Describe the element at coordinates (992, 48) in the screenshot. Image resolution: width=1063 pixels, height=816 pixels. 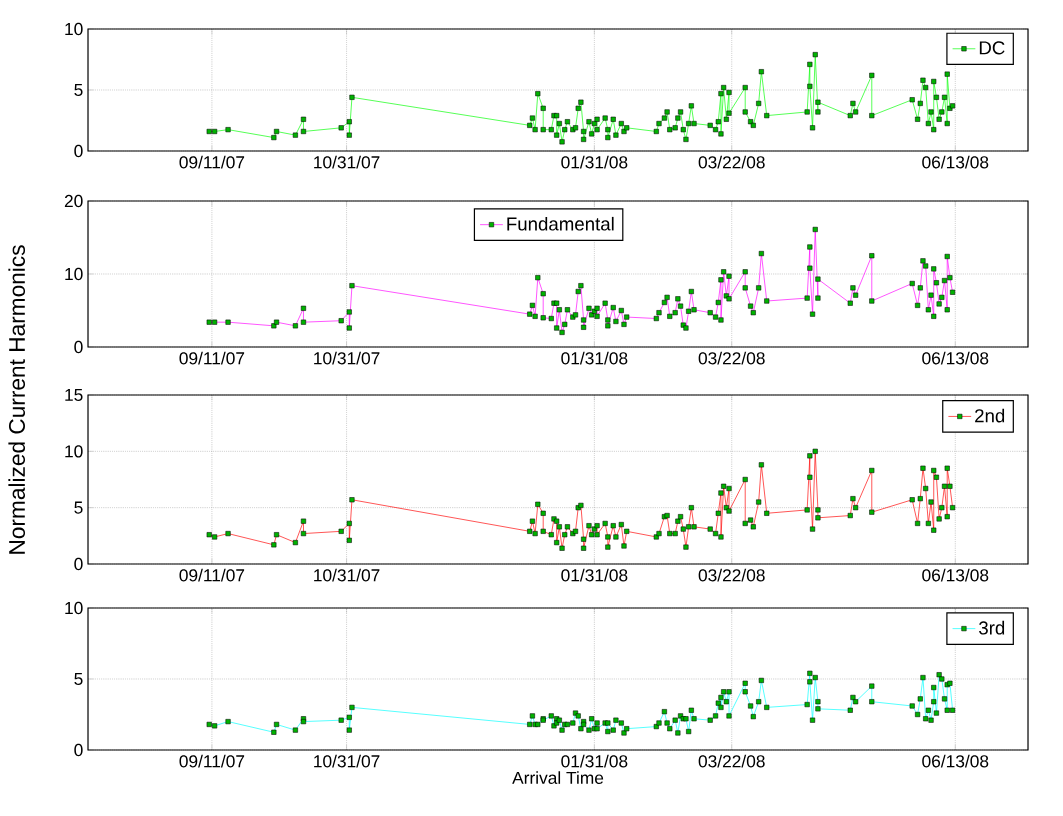
I see `legend-label: DC` at that location.